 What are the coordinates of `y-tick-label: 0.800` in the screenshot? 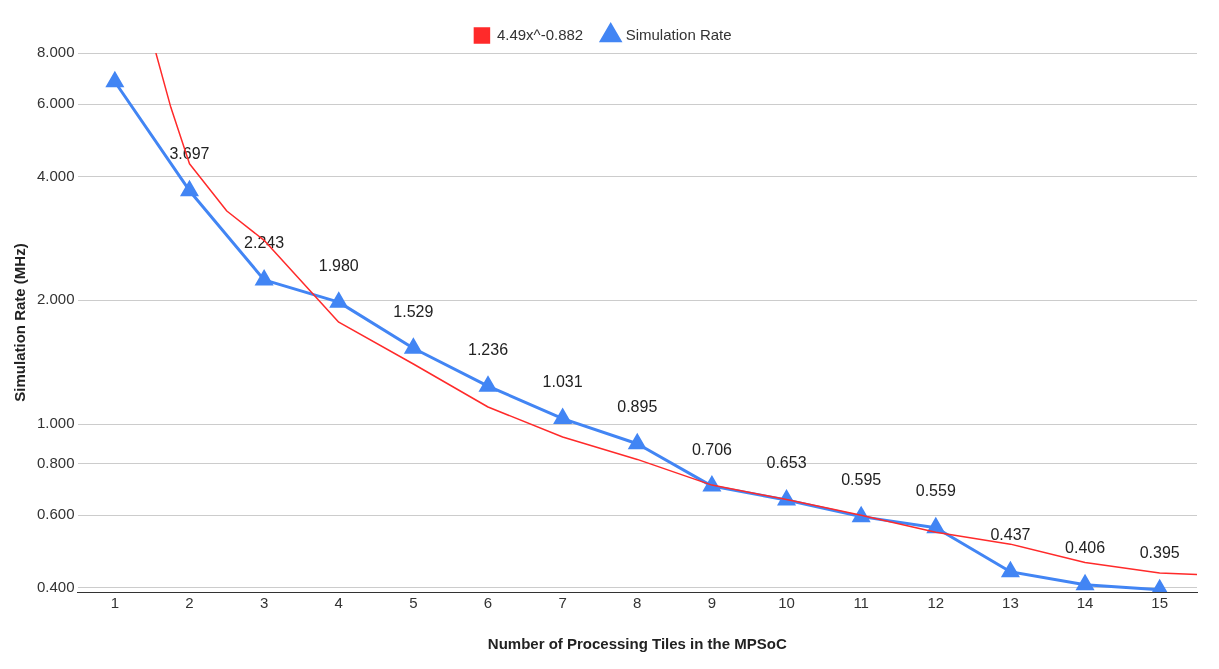 It's located at (55, 462).